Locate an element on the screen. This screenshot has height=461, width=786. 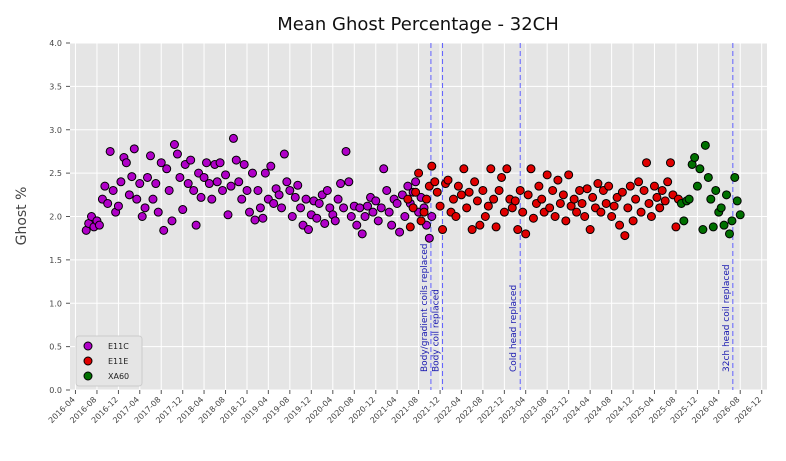
annotation-label: 32ch head coil replaced is located at coordinates (727, 318).